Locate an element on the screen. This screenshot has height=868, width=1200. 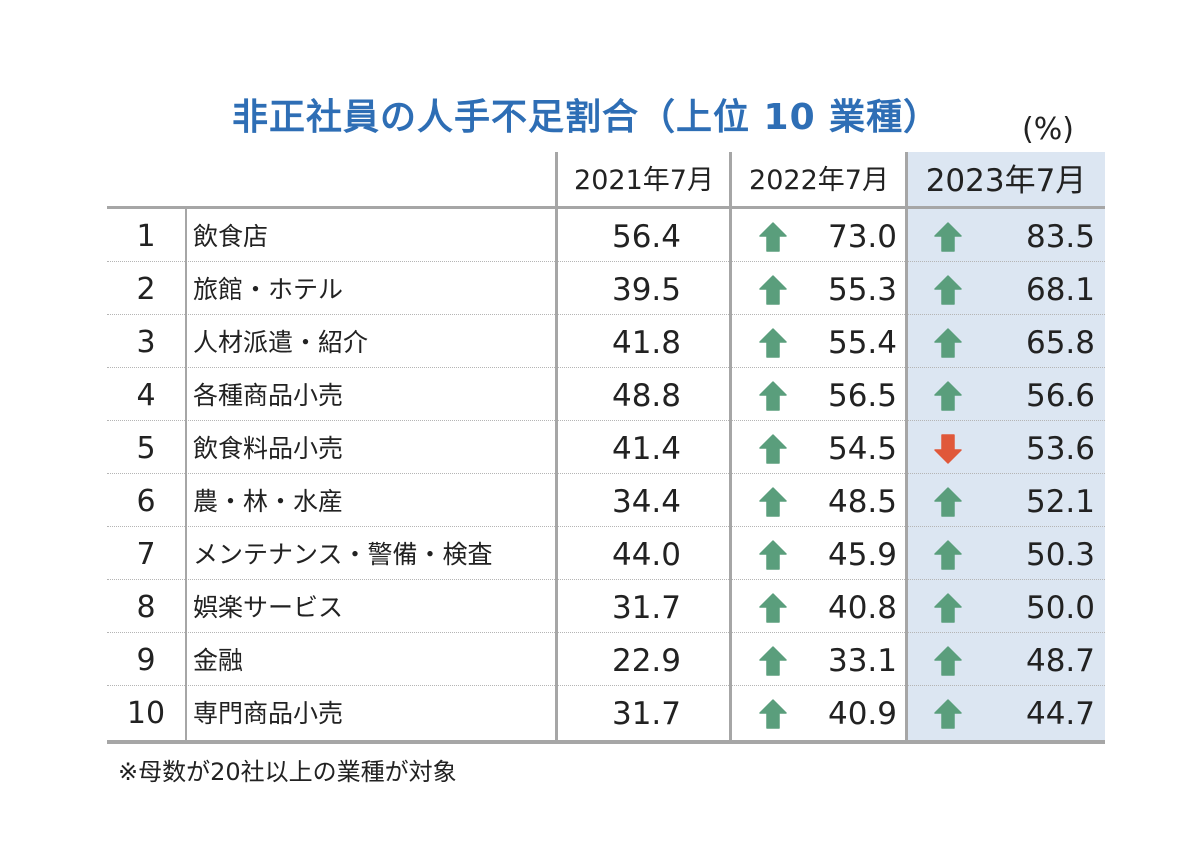
value-2022-cell: 56.5 is located at coordinates (862, 396).